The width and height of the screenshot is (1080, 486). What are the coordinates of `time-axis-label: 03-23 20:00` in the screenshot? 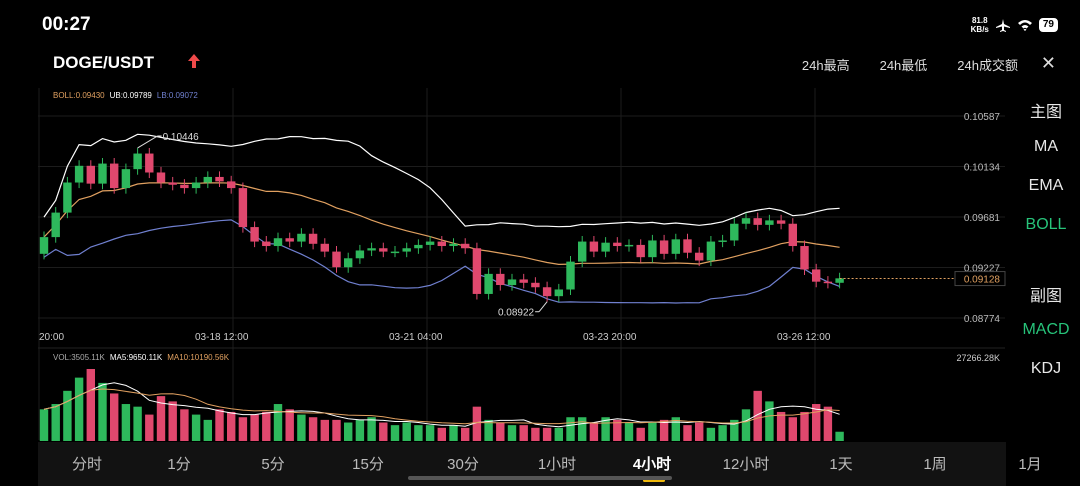 It's located at (610, 337).